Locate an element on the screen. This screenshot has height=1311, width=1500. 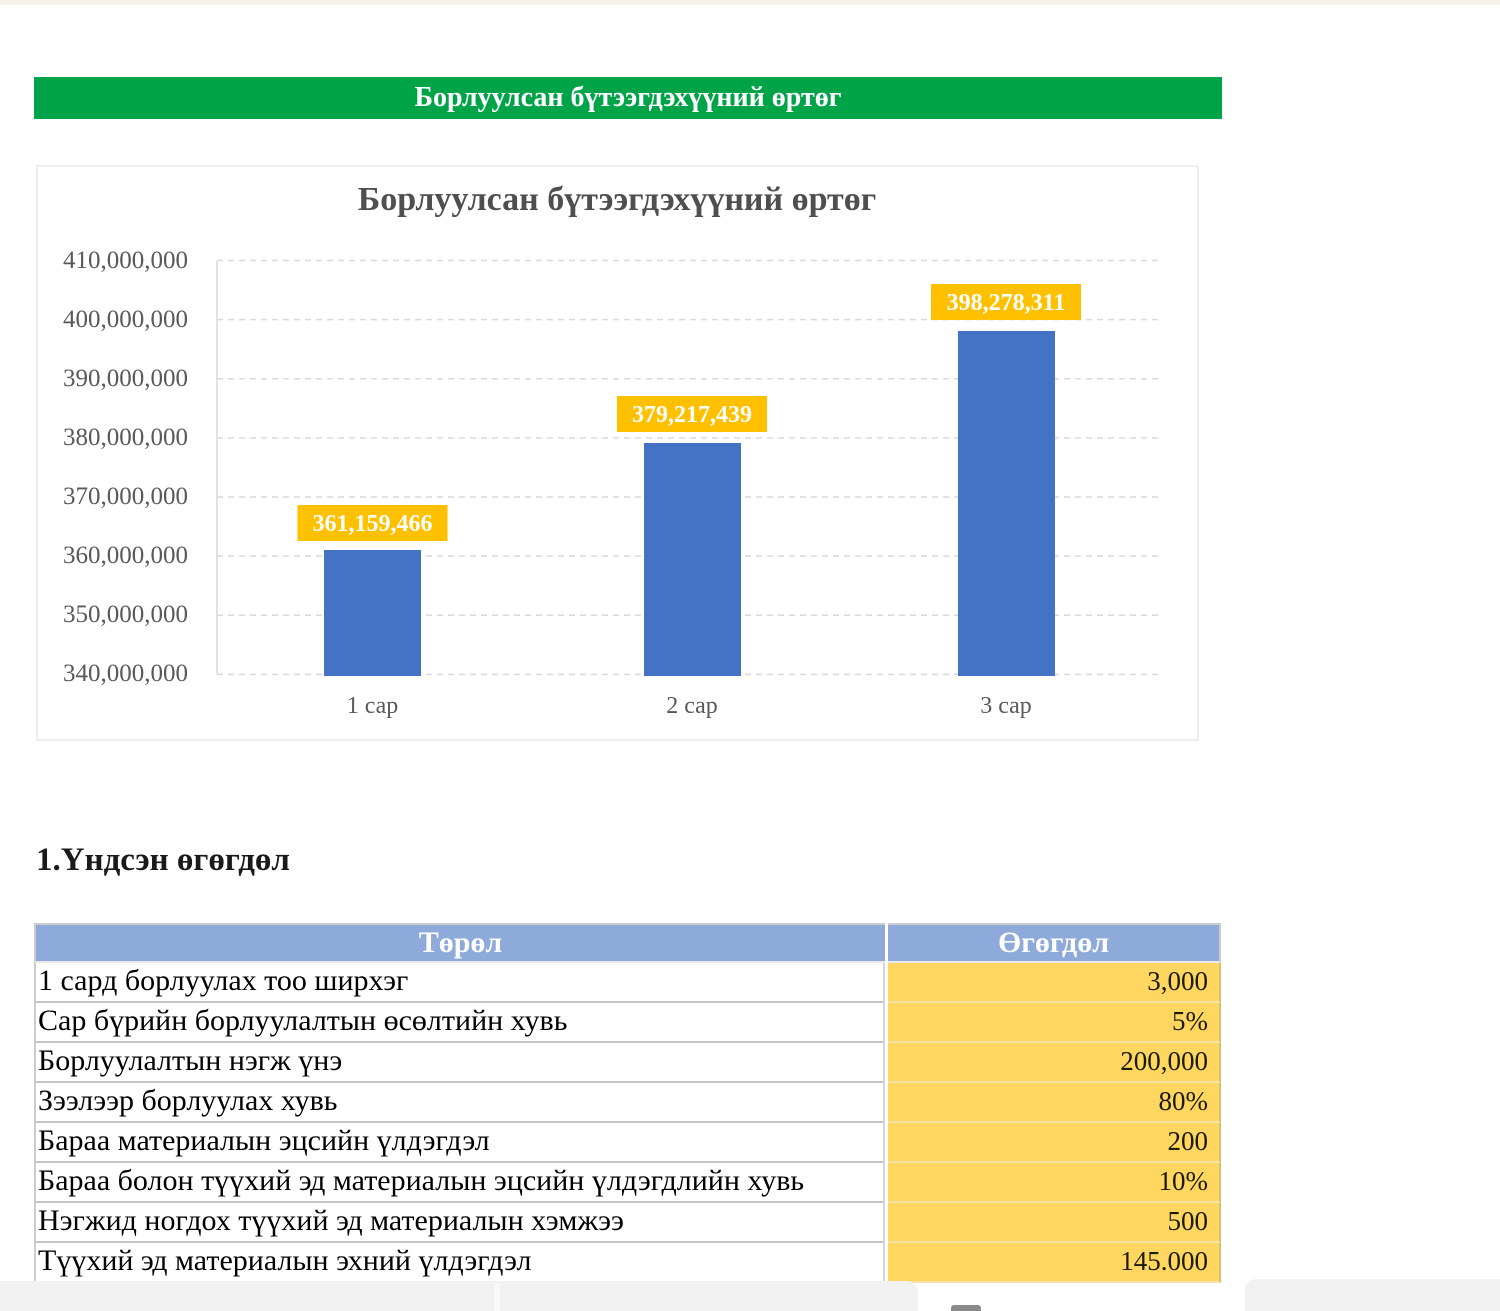
svg-text: 361,159,466 is located at coordinates (373, 524).